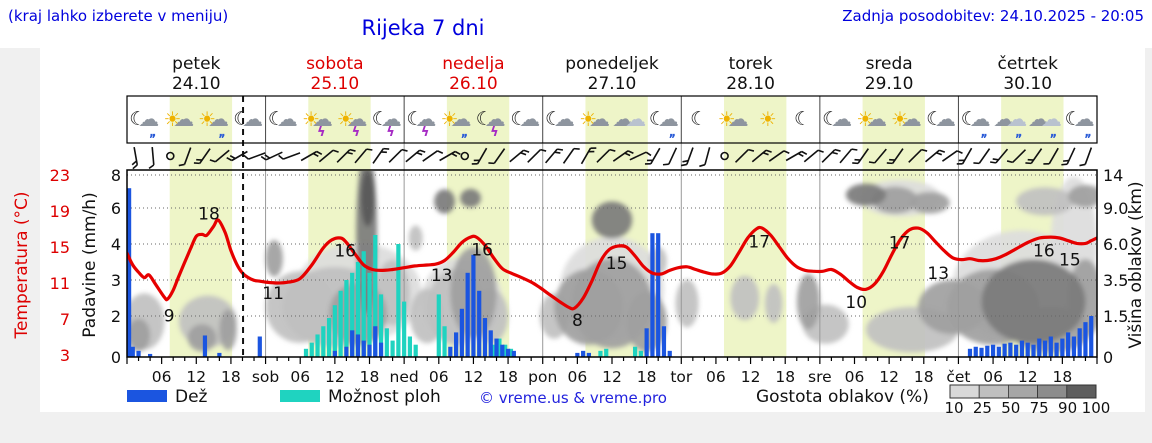  Describe the element at coordinates (1067, 408) in the screenshot. I see `svg-text: 90` at that location.